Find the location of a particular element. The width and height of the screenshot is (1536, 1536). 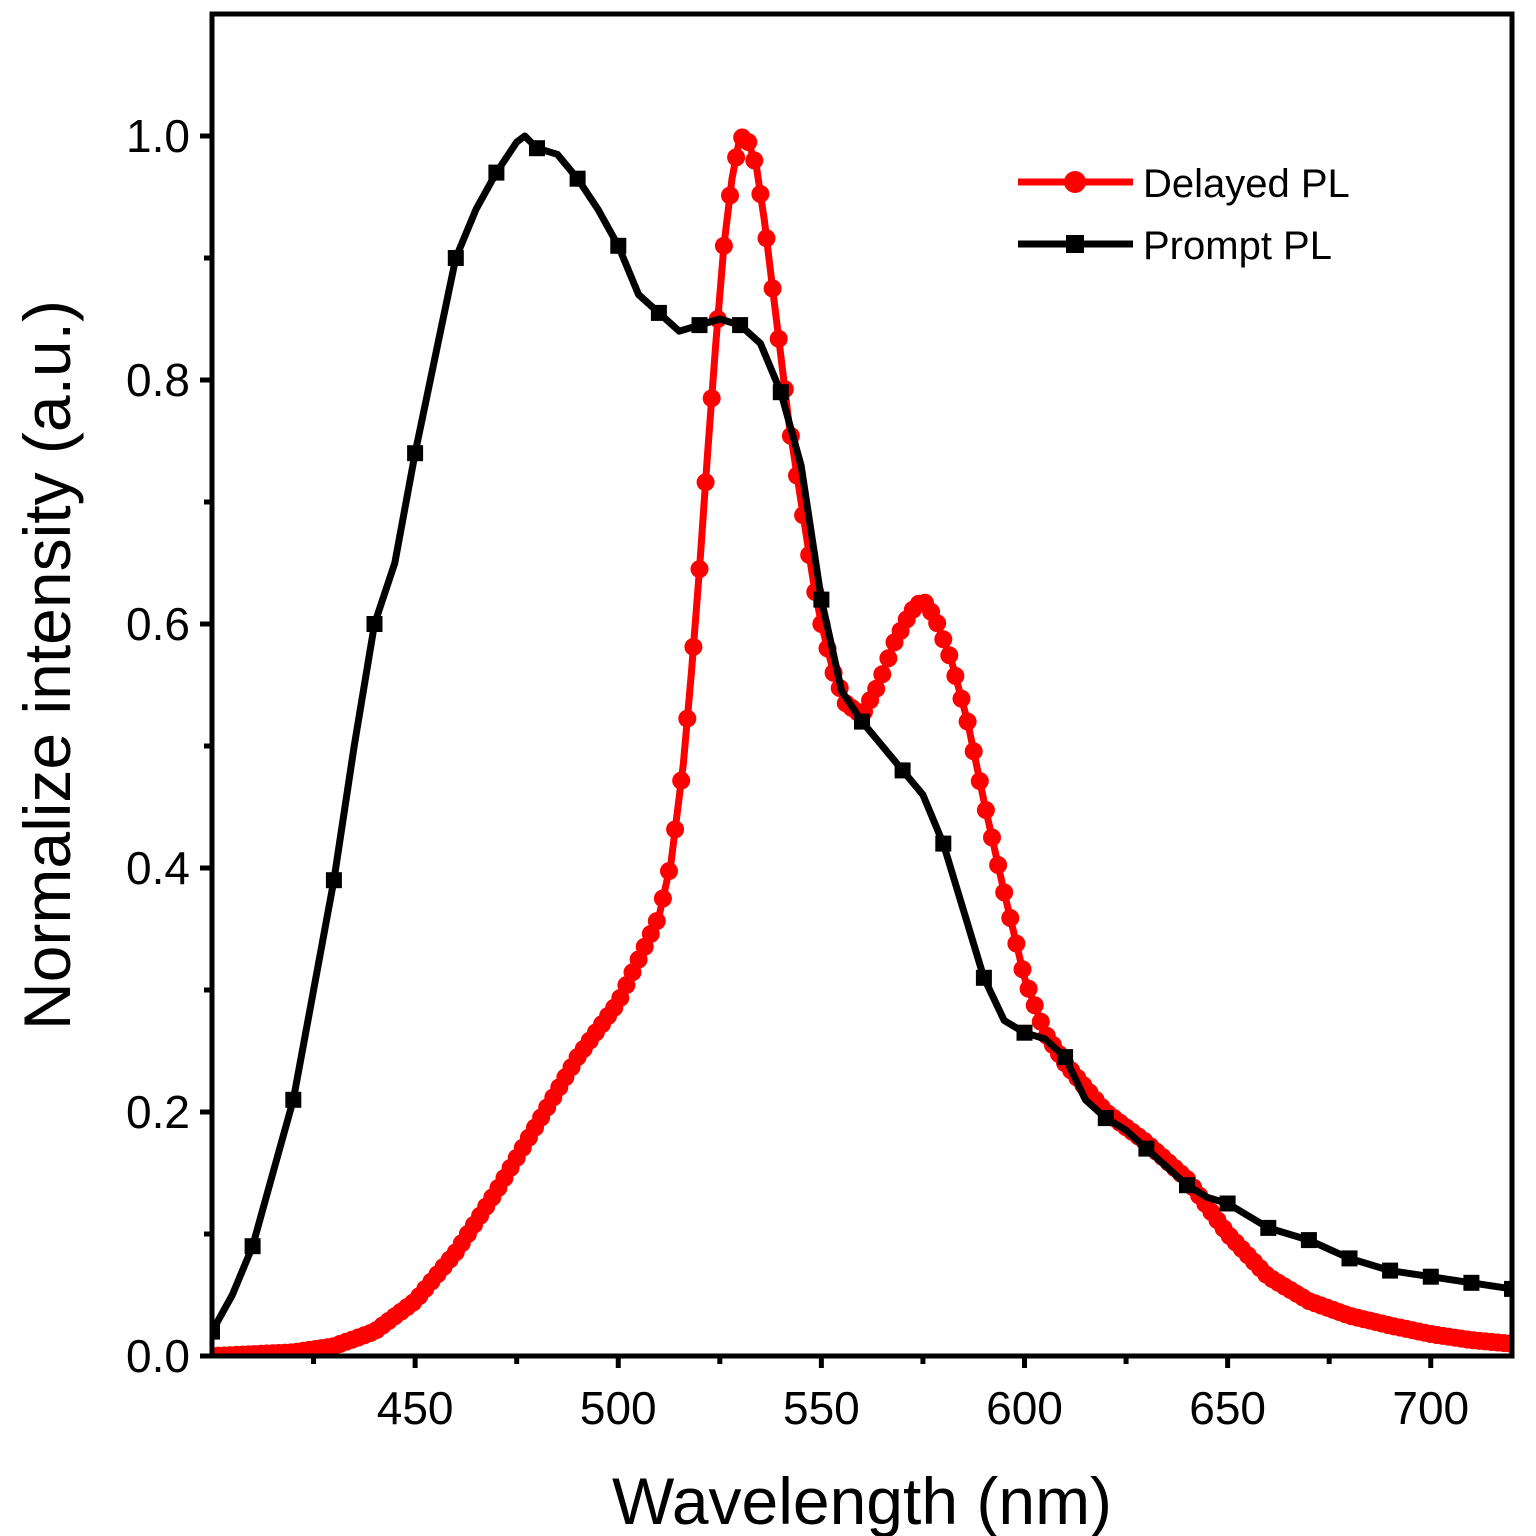

y-tick-label: 0.6 is located at coordinates (158, 624).